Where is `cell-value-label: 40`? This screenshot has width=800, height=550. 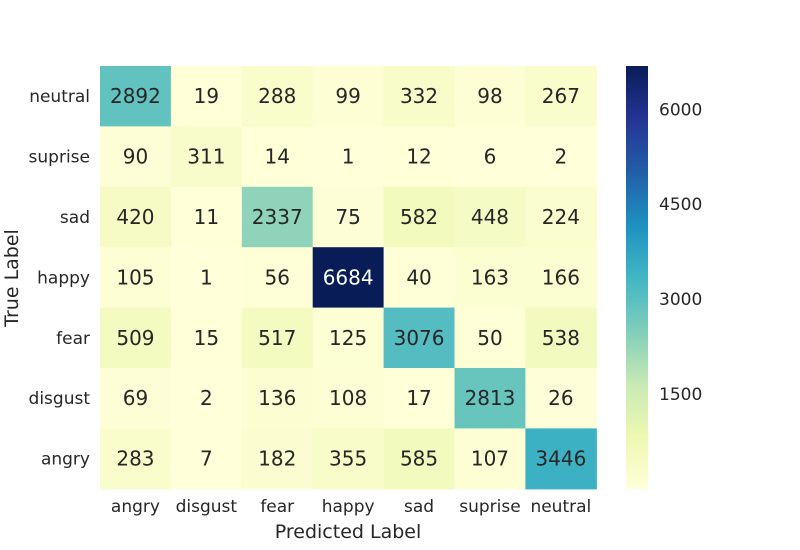 cell-value-label: 40 is located at coordinates (418, 277).